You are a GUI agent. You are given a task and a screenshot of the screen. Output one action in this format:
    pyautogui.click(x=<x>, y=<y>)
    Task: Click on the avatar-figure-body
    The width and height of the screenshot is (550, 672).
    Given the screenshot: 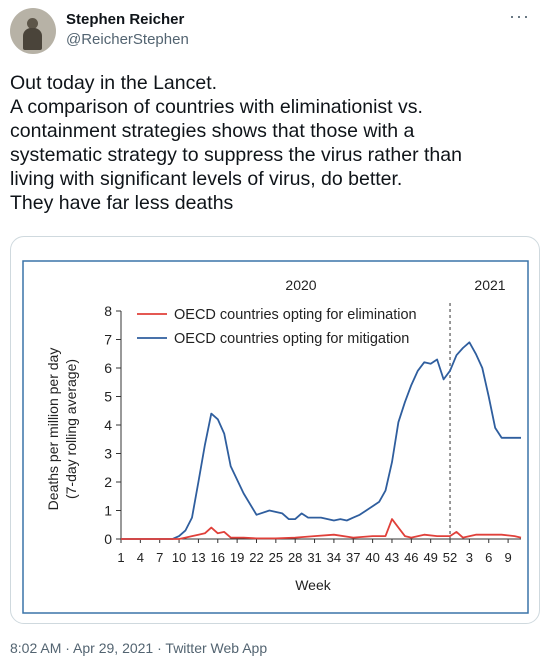 What is the action you would take?
    pyautogui.click(x=32, y=39)
    